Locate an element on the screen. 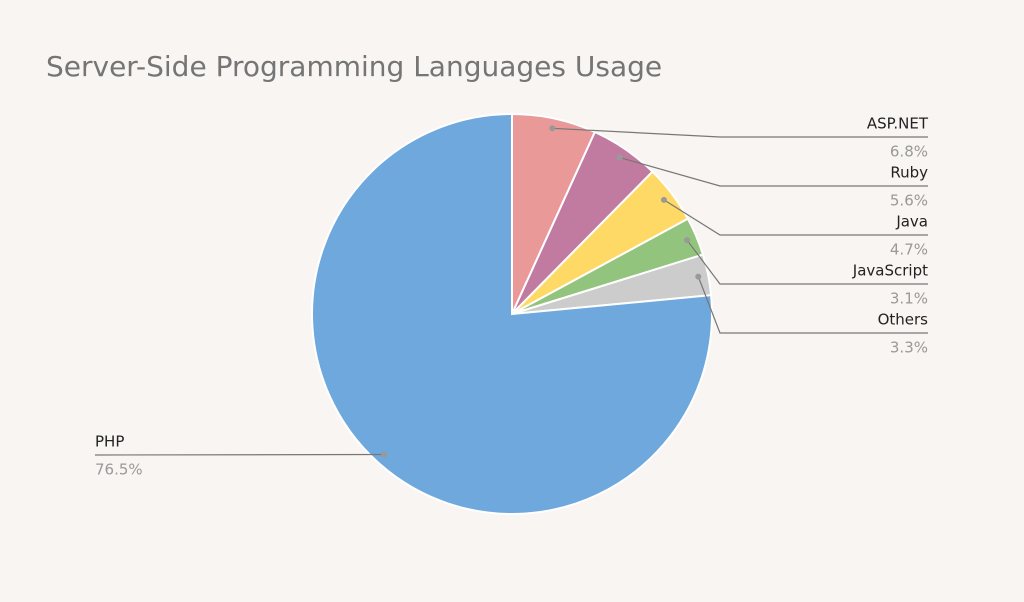 This screenshot has height=602, width=1024. value-label: 3.1% is located at coordinates (909, 299).